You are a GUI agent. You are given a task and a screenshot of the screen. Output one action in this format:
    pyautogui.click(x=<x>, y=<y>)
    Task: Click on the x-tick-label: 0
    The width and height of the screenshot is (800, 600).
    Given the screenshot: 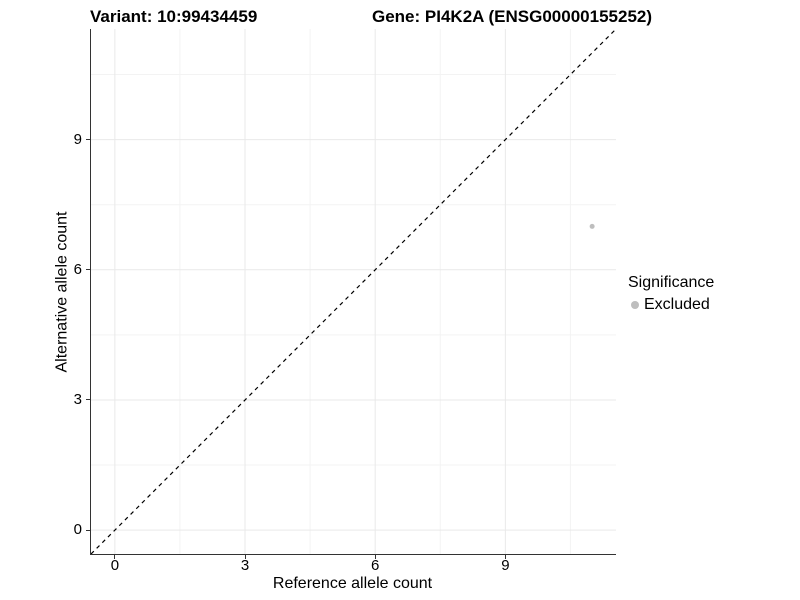 What is the action you would take?
    pyautogui.click(x=115, y=565)
    